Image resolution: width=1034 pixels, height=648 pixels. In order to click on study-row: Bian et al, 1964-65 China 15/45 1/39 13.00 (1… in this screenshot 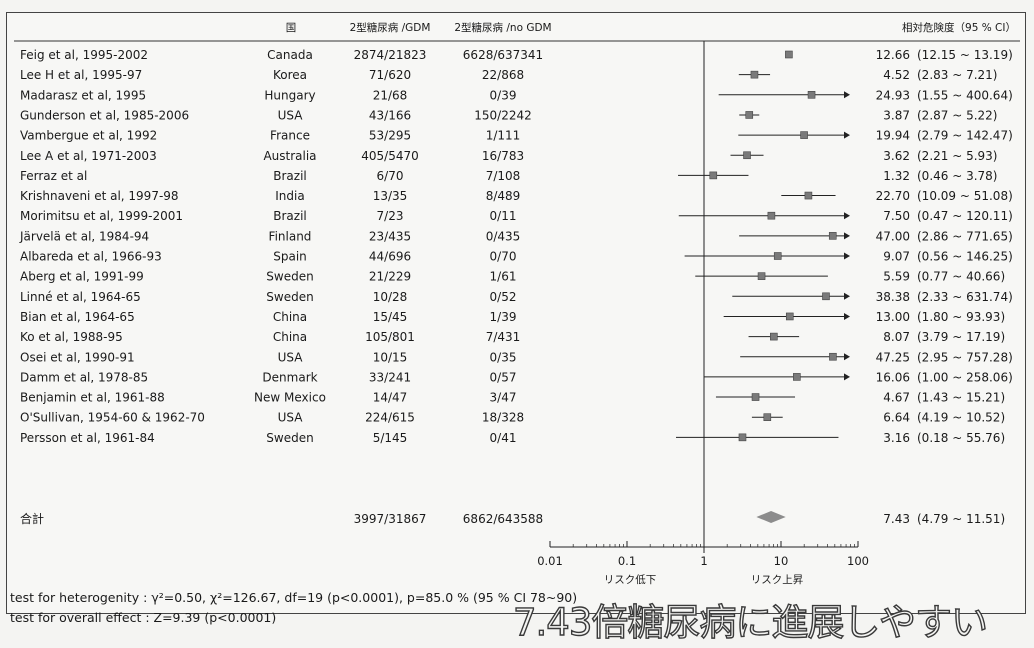, I will do `click(512, 317)`.